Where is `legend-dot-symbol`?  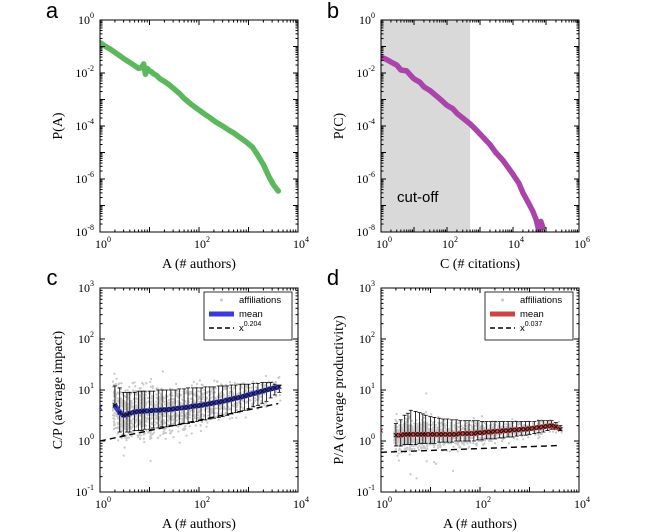 legend-dot-symbol is located at coordinates (221, 300).